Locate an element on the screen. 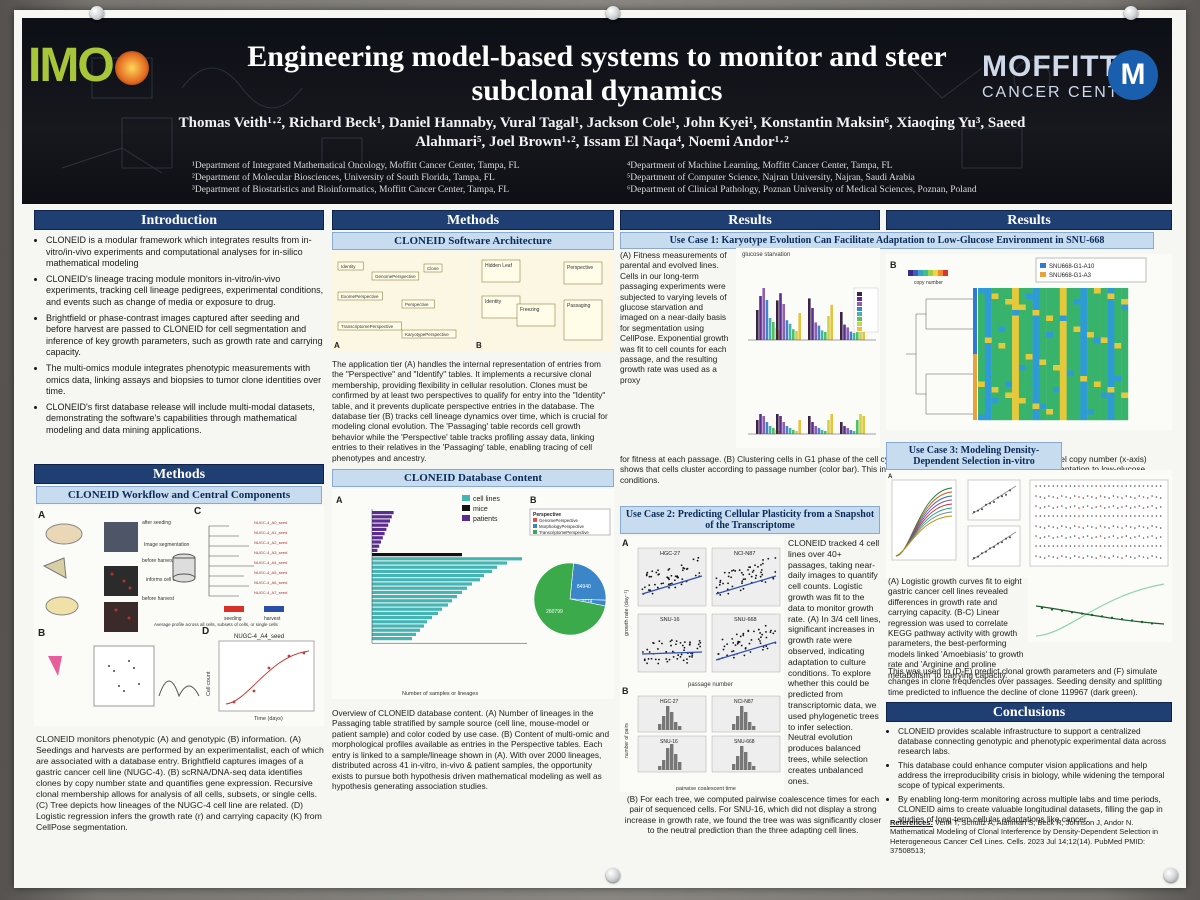  results-heading-1: Results is located at coordinates (750, 220).